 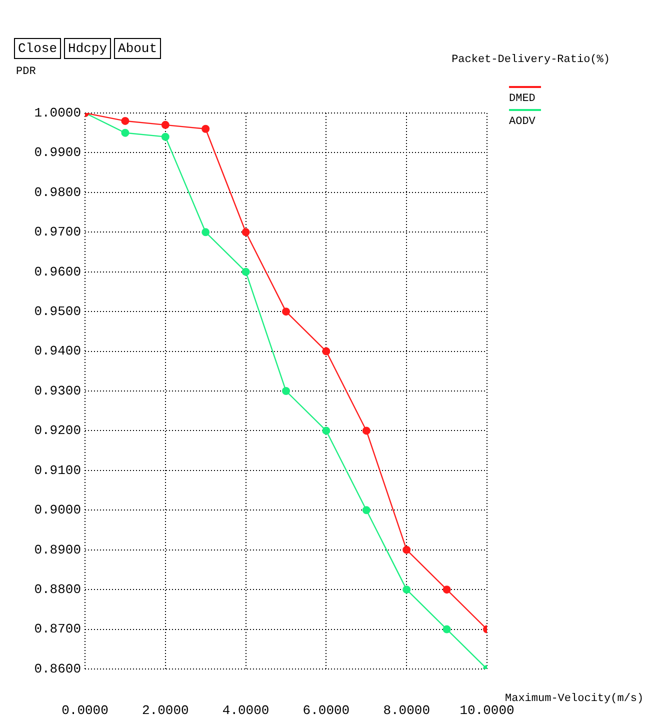 What do you see at coordinates (138, 48) in the screenshot?
I see `text: About` at bounding box center [138, 48].